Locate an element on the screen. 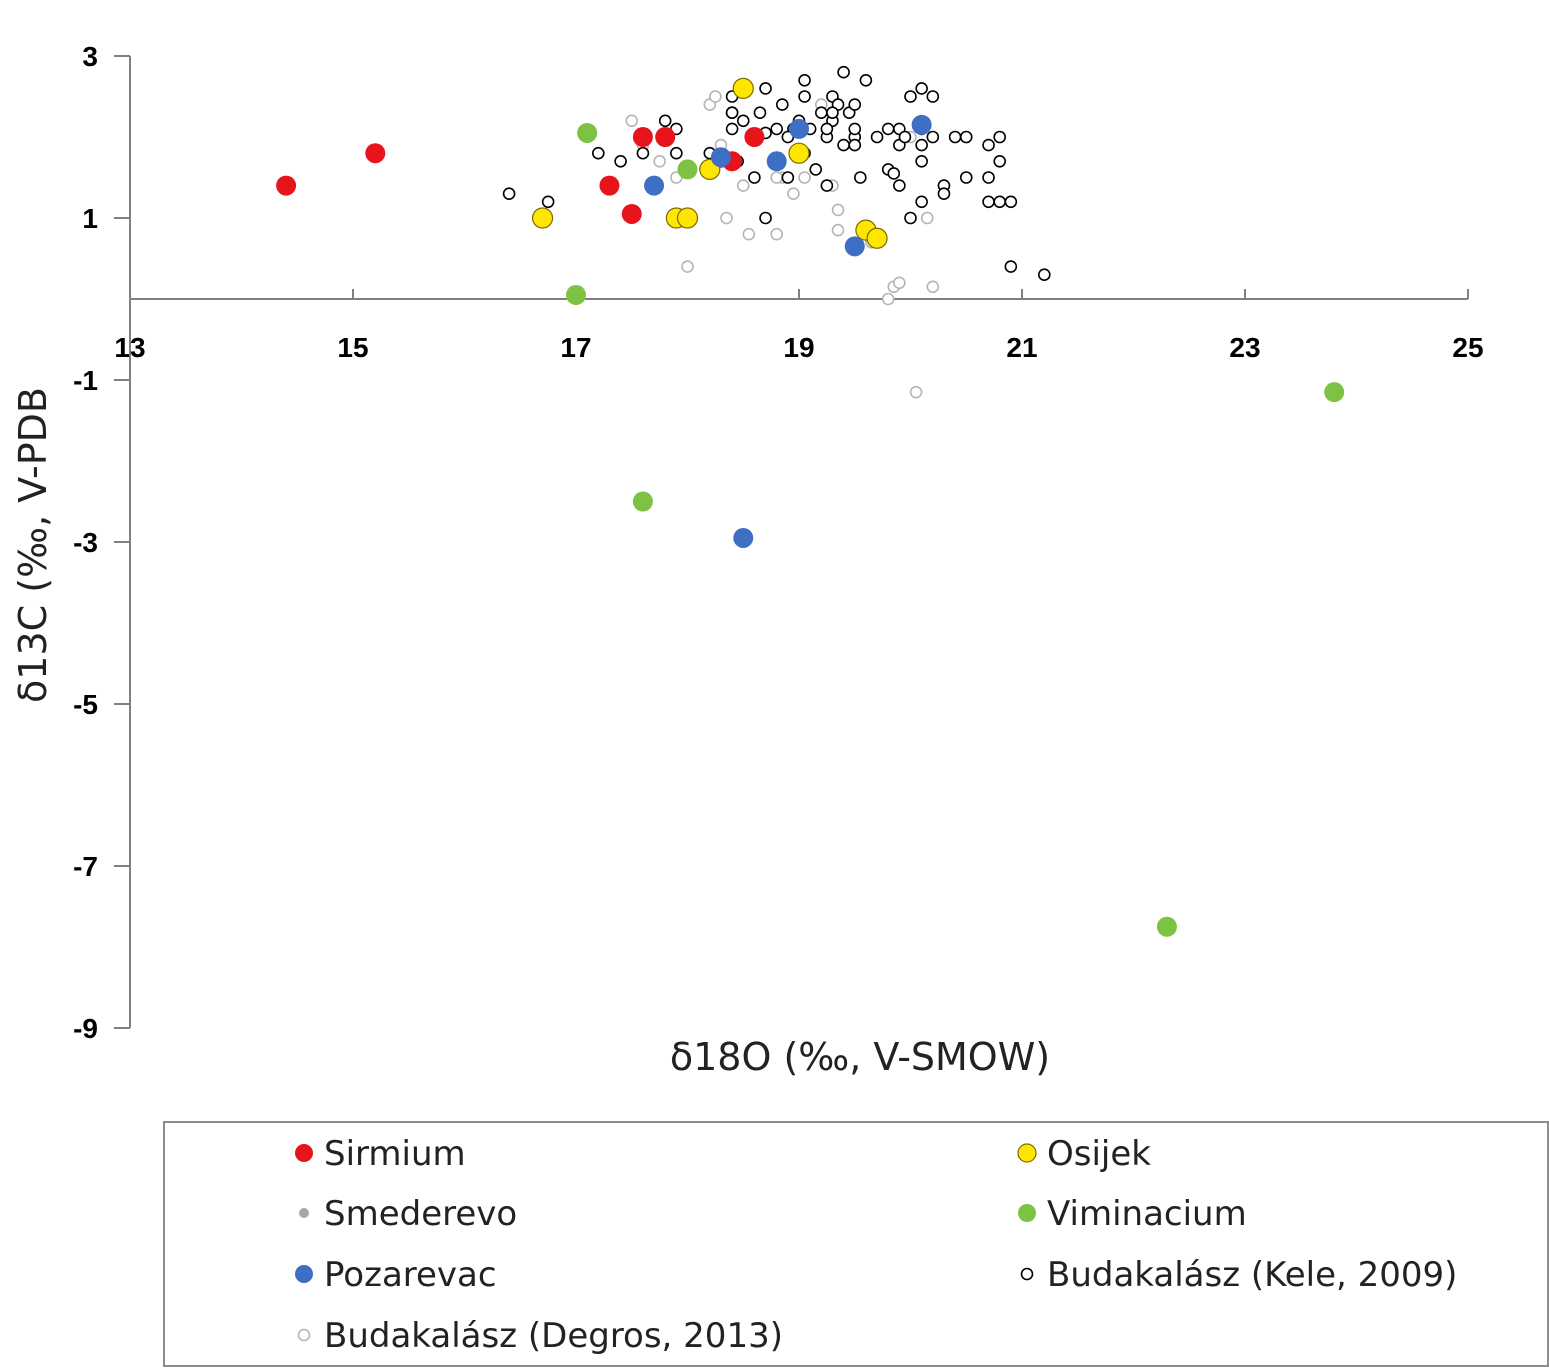  y-tick-label: 3 is located at coordinates (90, 56).